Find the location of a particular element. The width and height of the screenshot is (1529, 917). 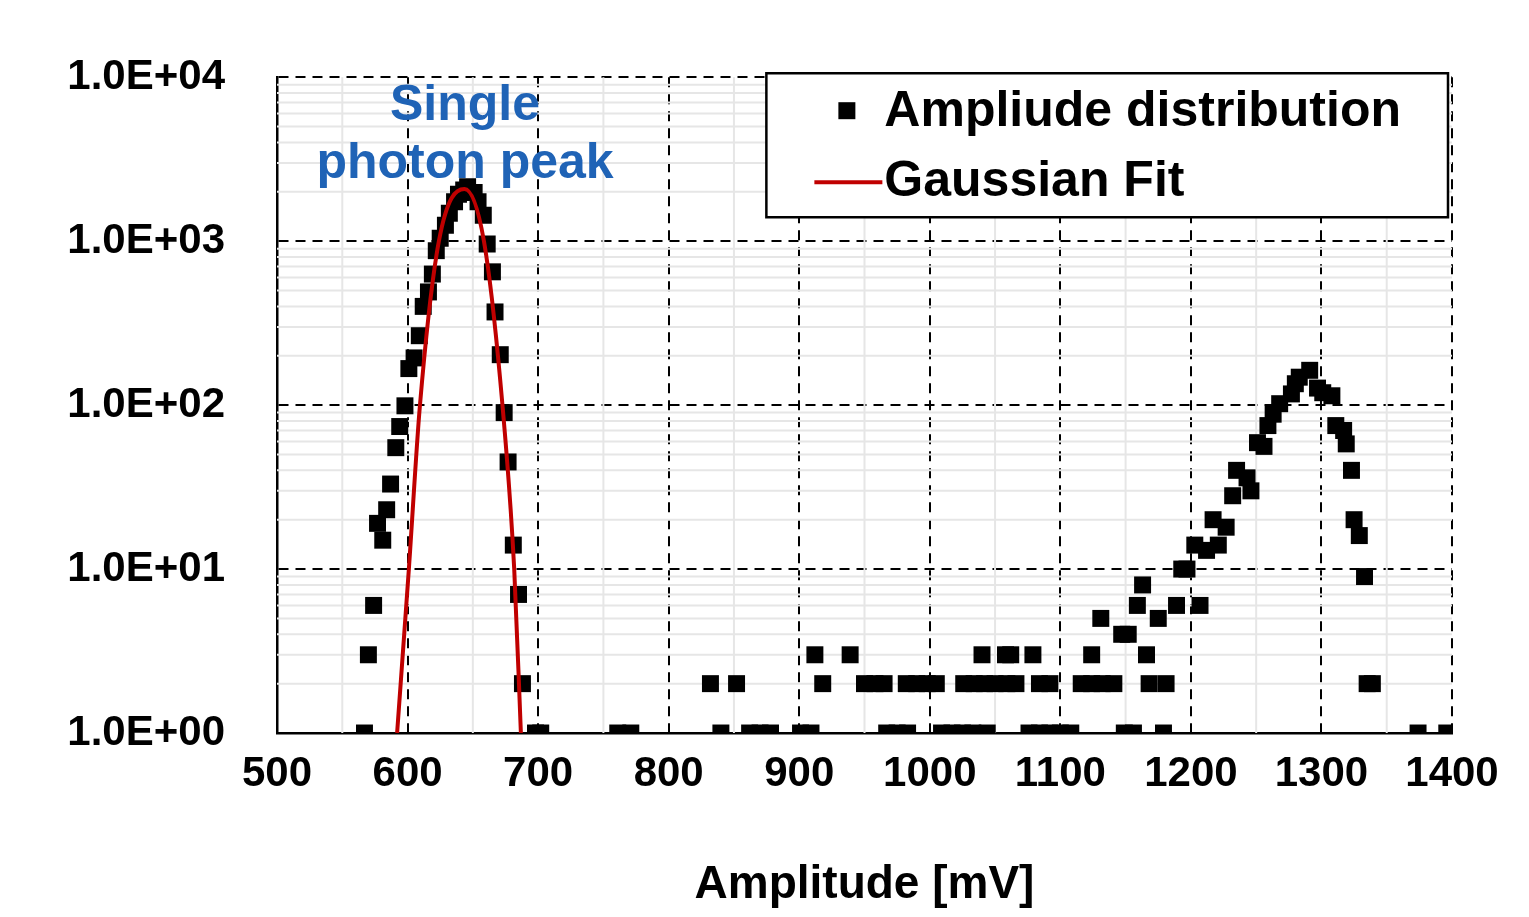

y-tick-label: 1.0E+01 is located at coordinates (146, 566).